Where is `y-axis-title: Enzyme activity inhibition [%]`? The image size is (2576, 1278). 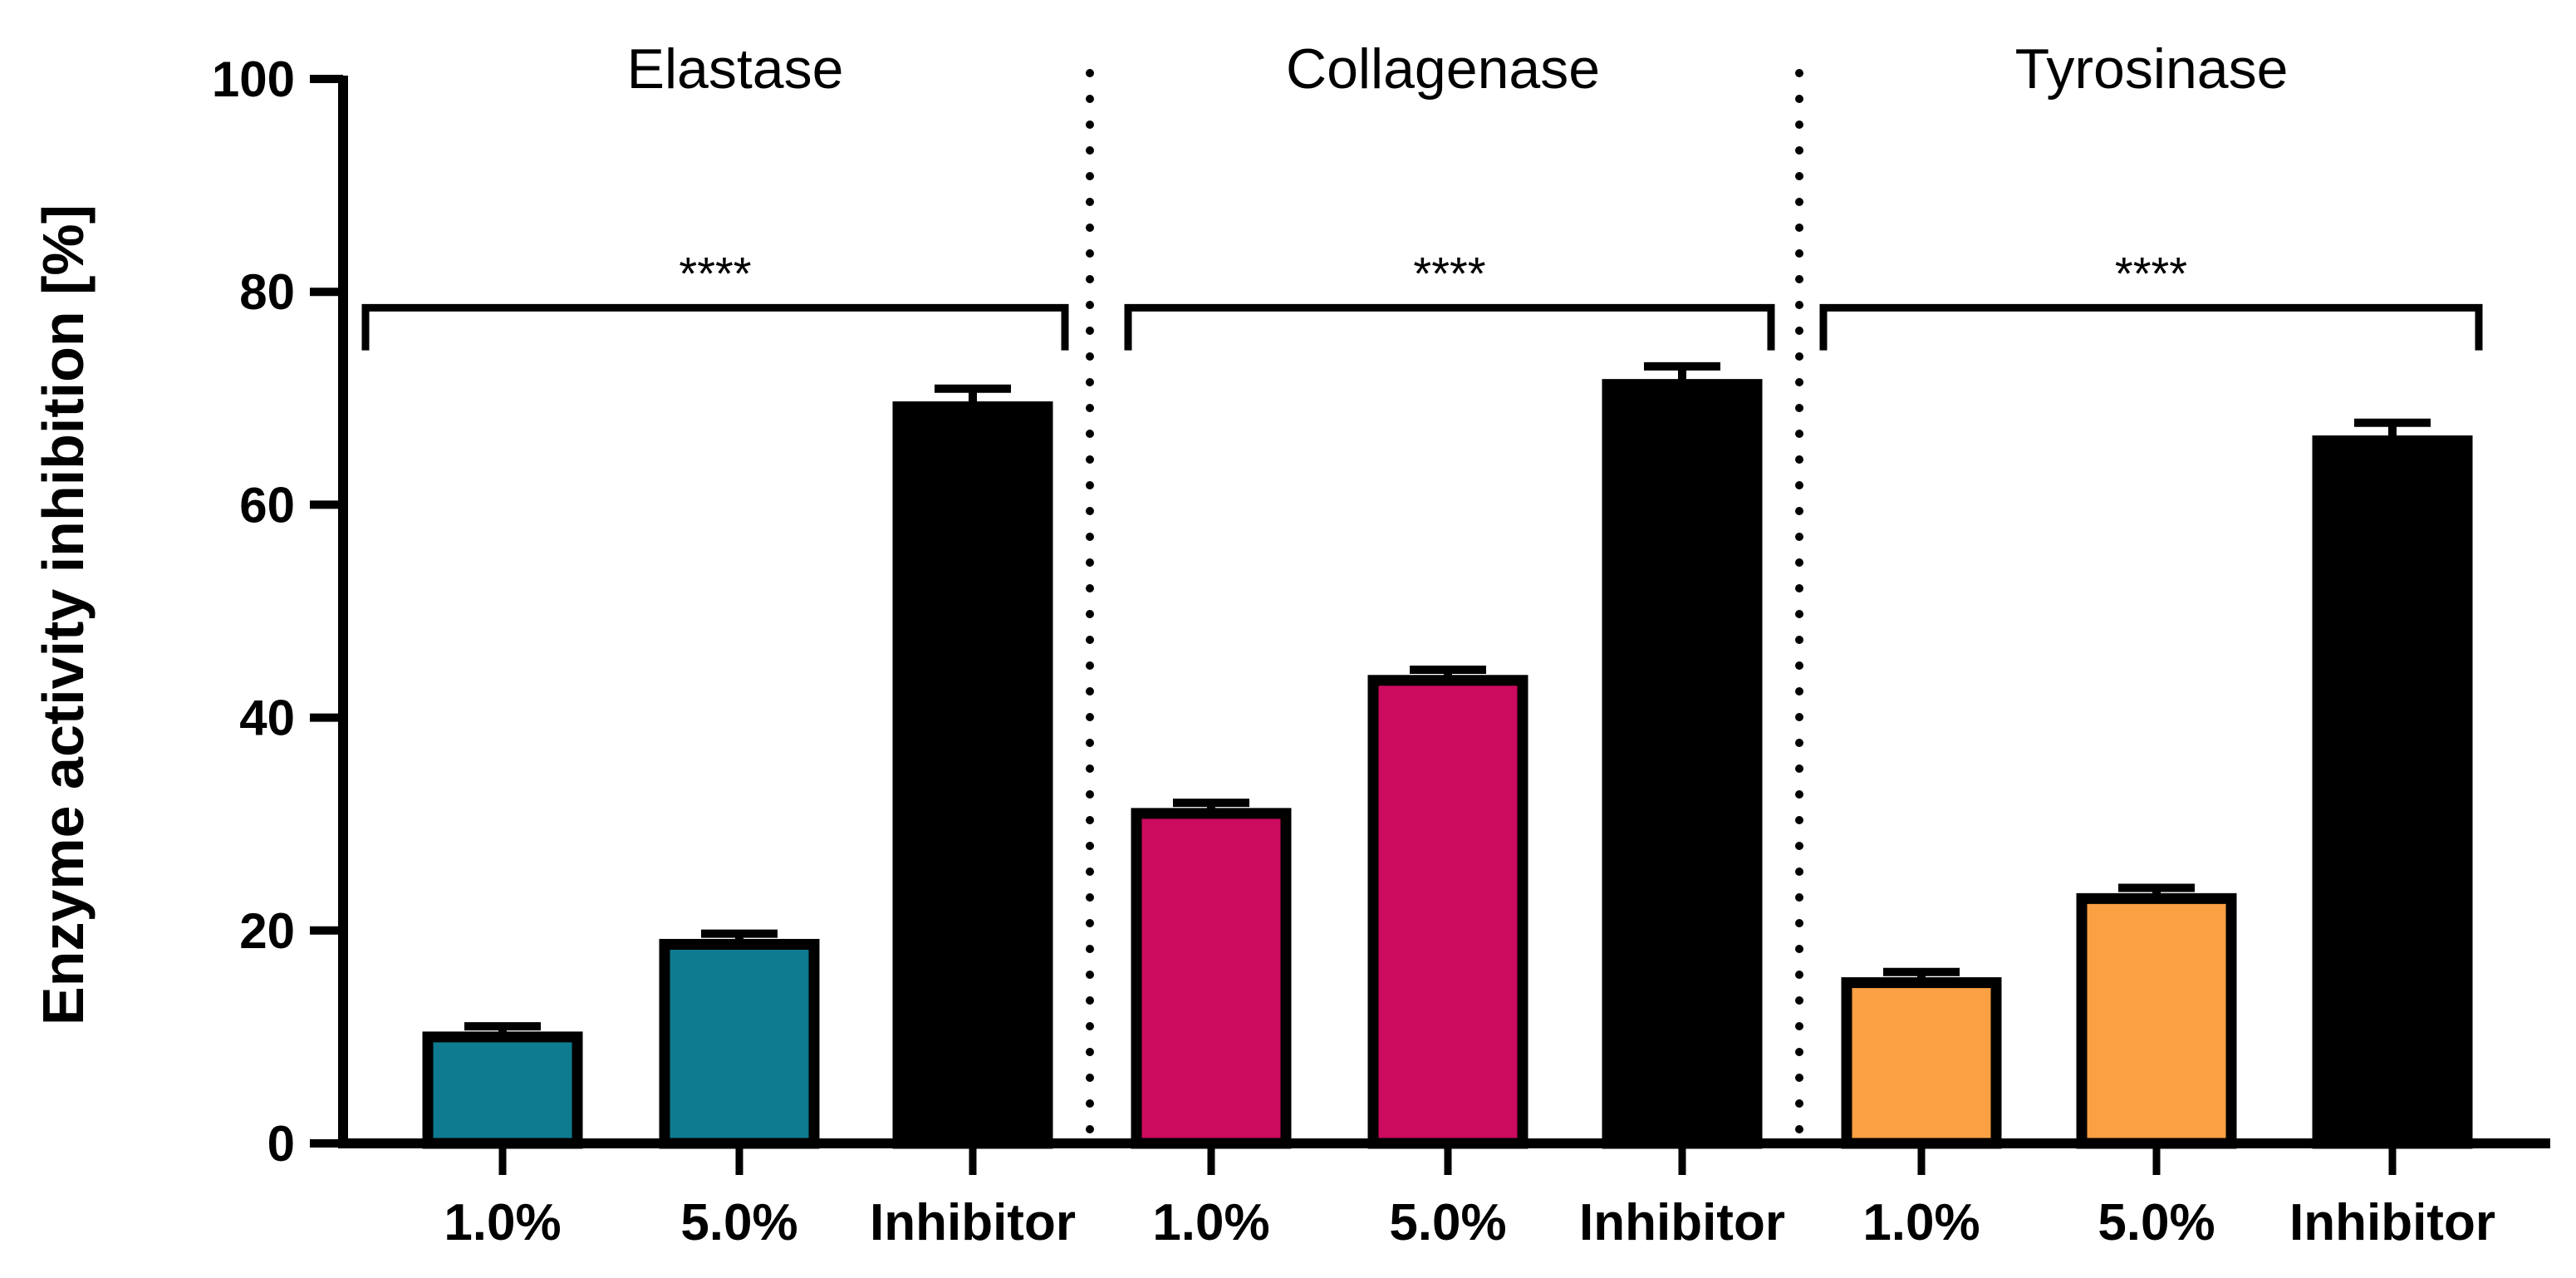
y-axis-title: Enzyme activity inhibition [%] is located at coordinates (63, 614).